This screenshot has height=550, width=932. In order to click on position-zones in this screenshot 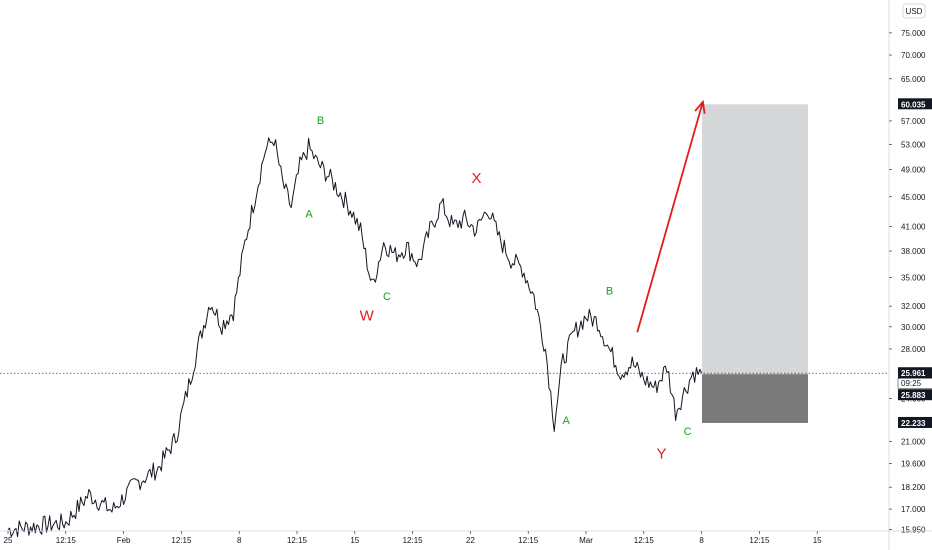, I will do `click(755, 263)`.